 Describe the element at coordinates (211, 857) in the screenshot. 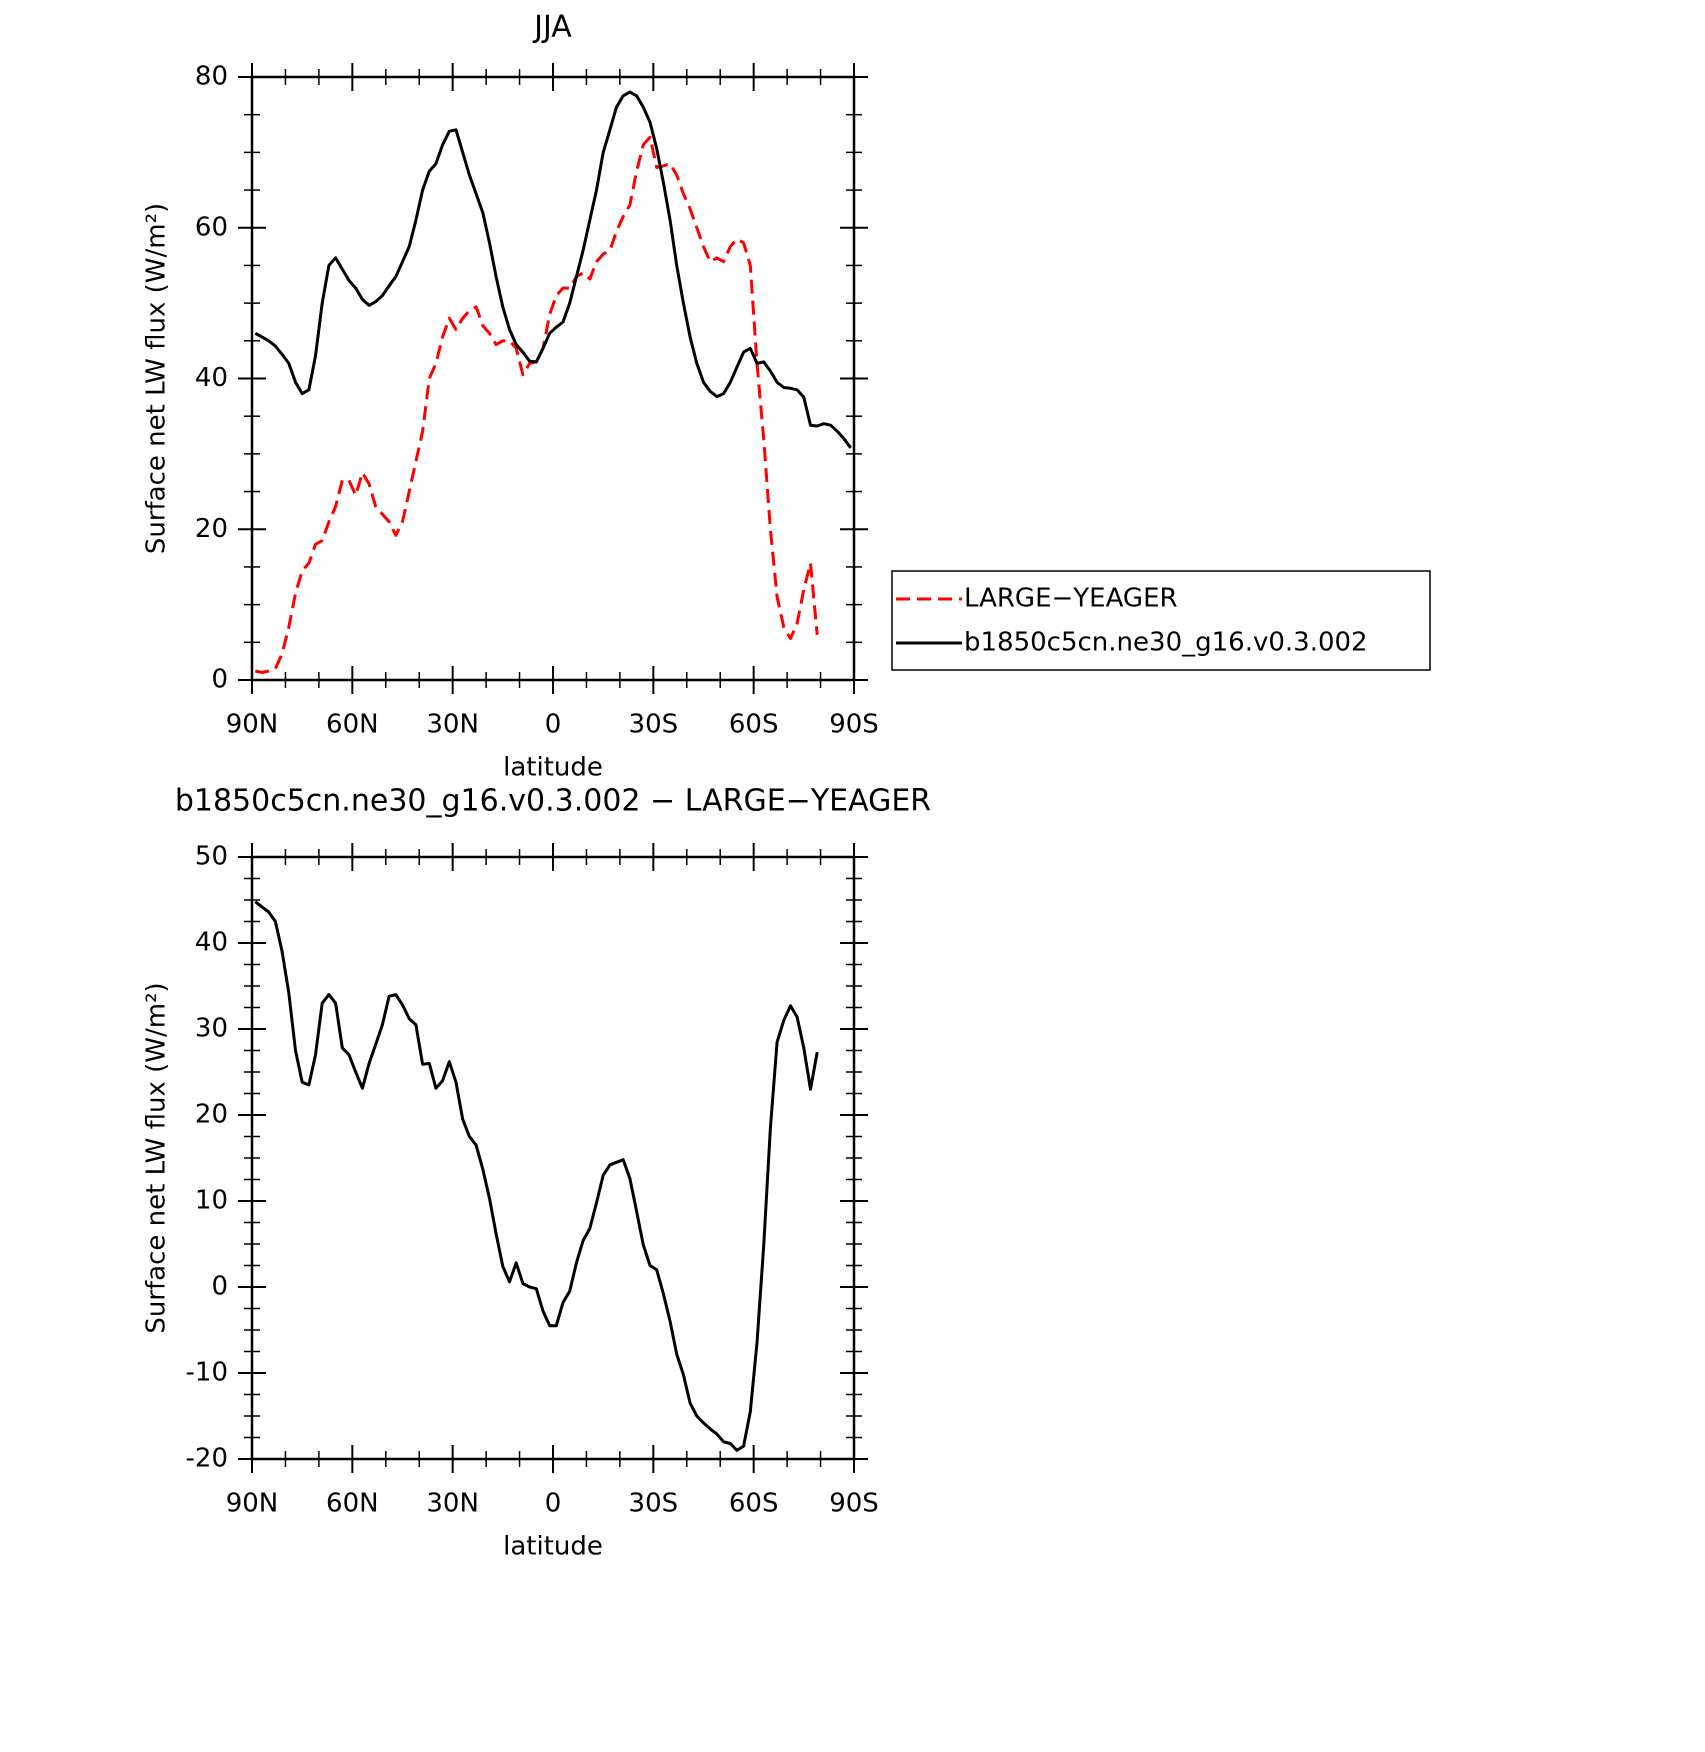

I see `y-tick-label: 50` at that location.